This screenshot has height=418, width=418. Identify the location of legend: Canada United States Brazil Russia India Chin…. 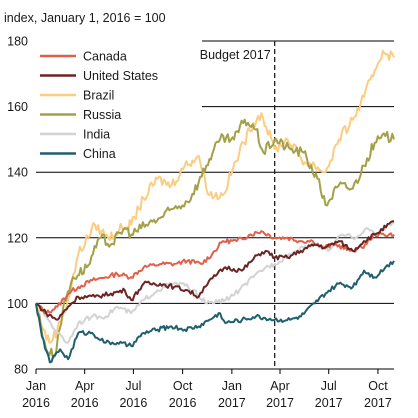
(99, 105).